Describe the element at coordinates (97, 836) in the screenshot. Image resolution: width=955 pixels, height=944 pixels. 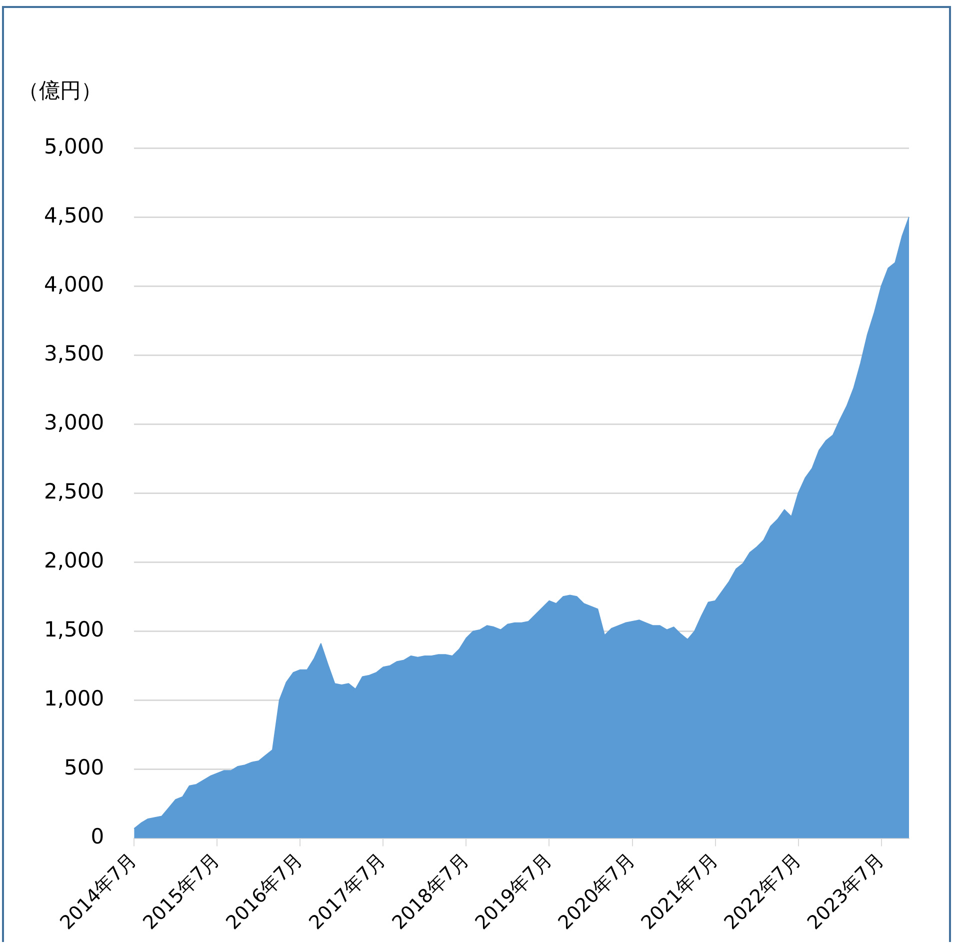
I see `y-tick-label: 0` at that location.